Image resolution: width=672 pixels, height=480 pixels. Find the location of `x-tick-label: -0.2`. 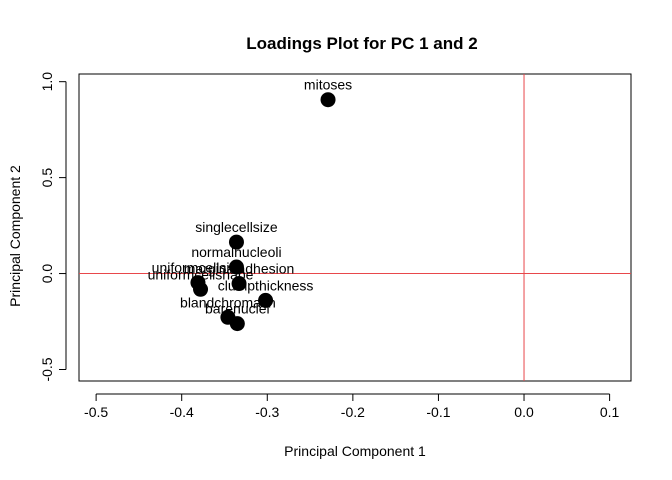

x-tick-label: -0.2 is located at coordinates (353, 412).